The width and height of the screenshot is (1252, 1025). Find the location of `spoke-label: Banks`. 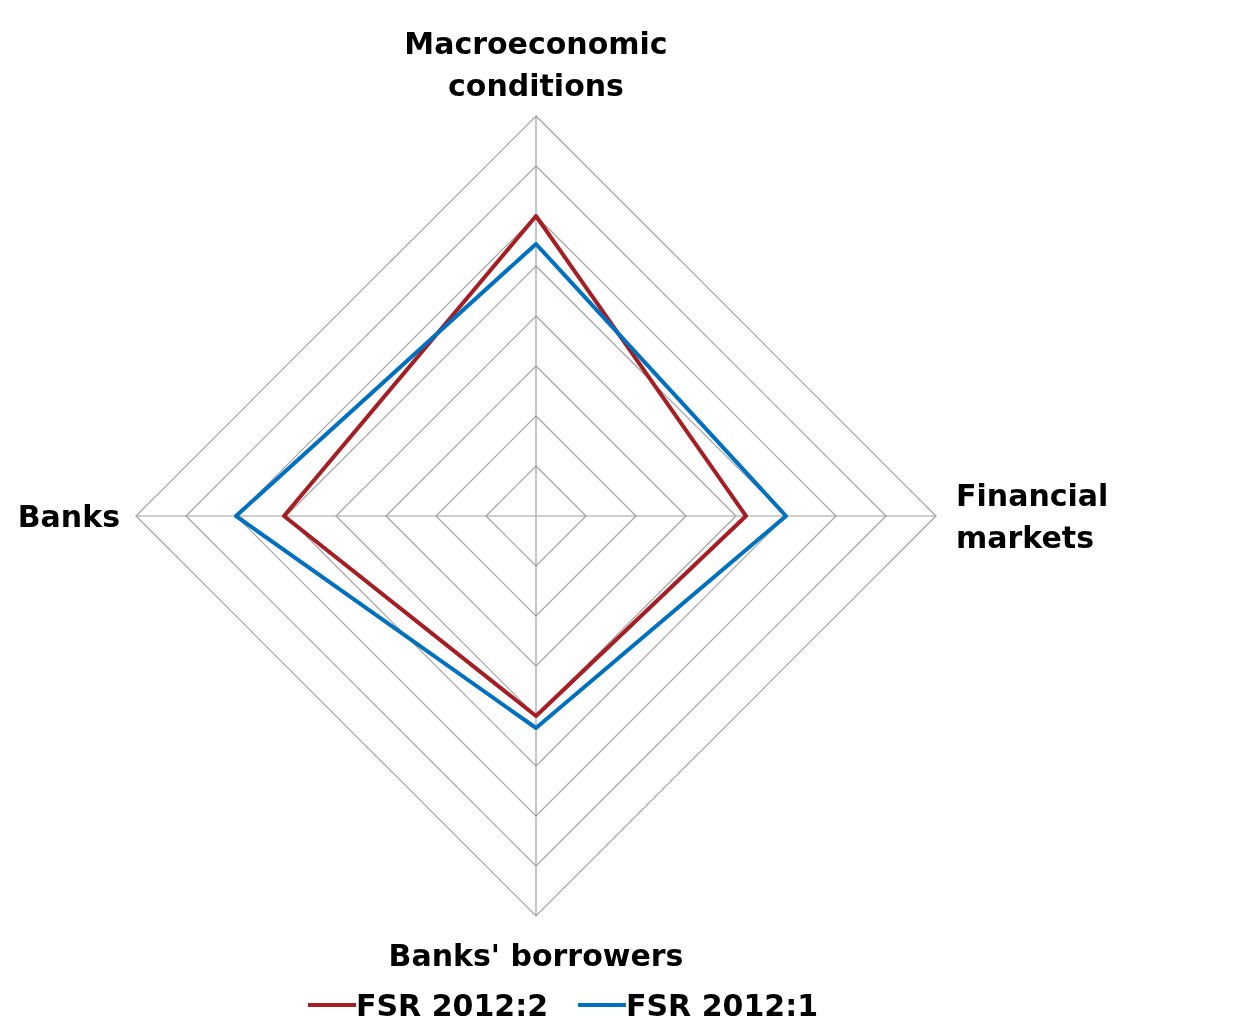

spoke-label: Banks is located at coordinates (68, 516).